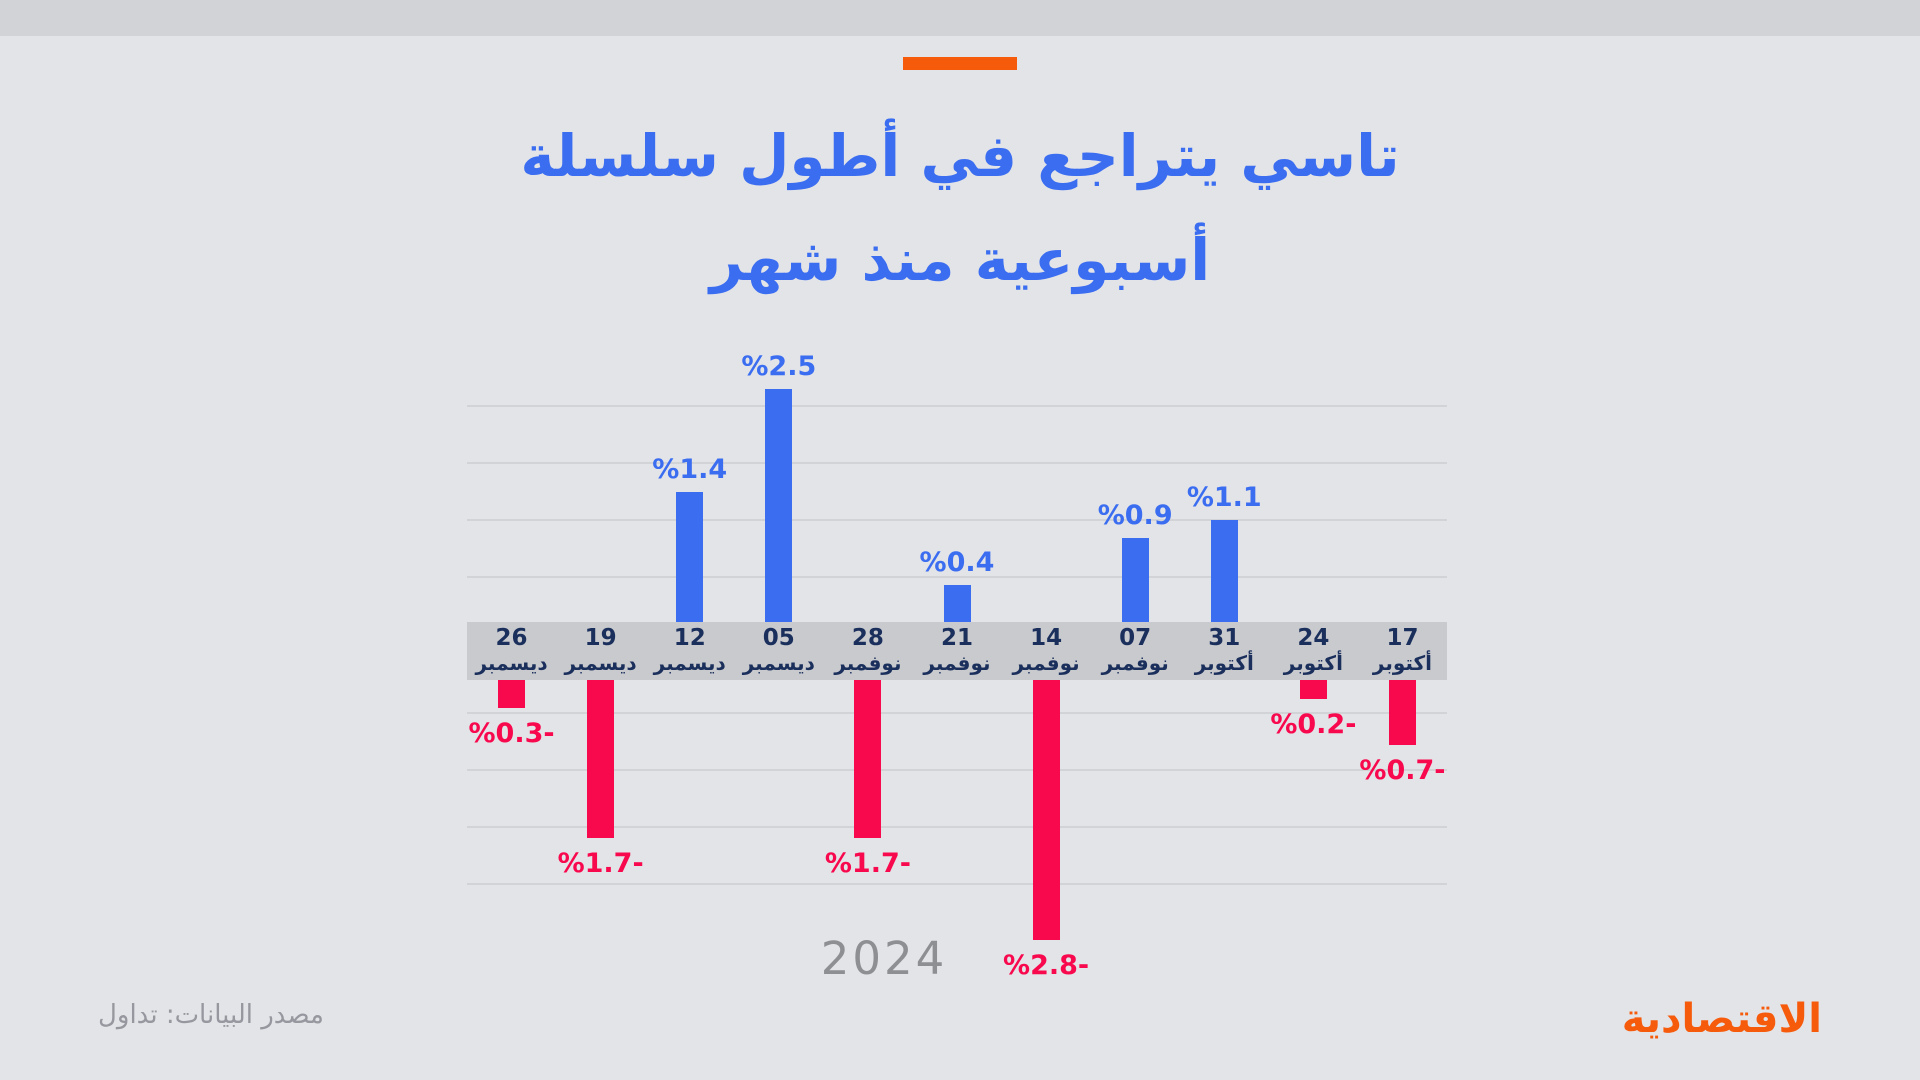 The height and width of the screenshot is (1080, 1920). I want to click on date-cell: 28 نوفمبر, so click(867, 651).